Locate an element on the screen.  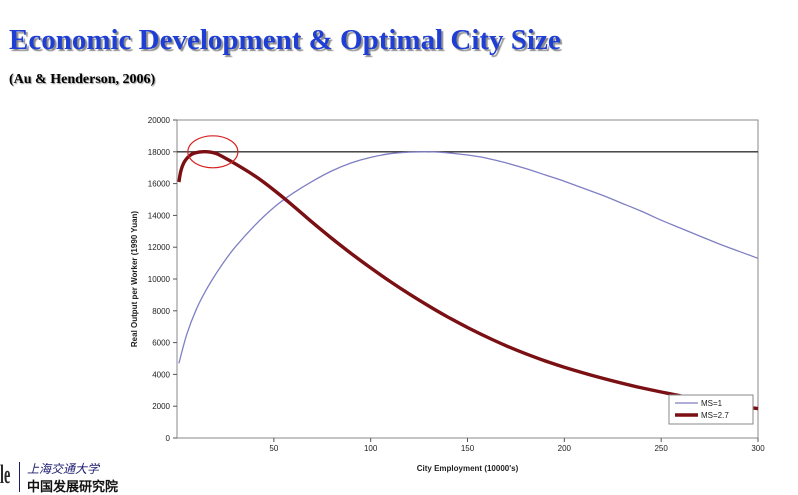
x-axis-title: City Employment (10000's) is located at coordinates (468, 468).